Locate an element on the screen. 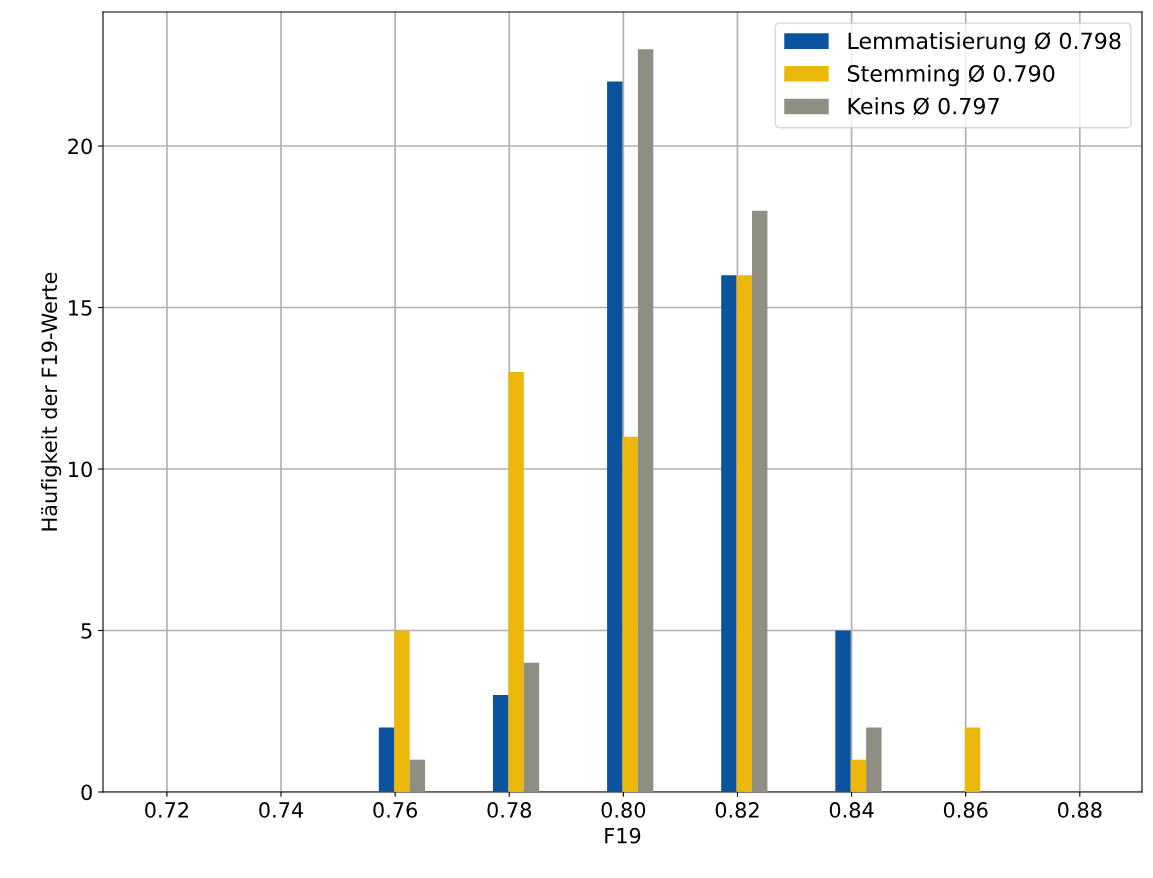 The image size is (1153, 878). legend-label: Stemming Ø 0.790 is located at coordinates (951, 75).